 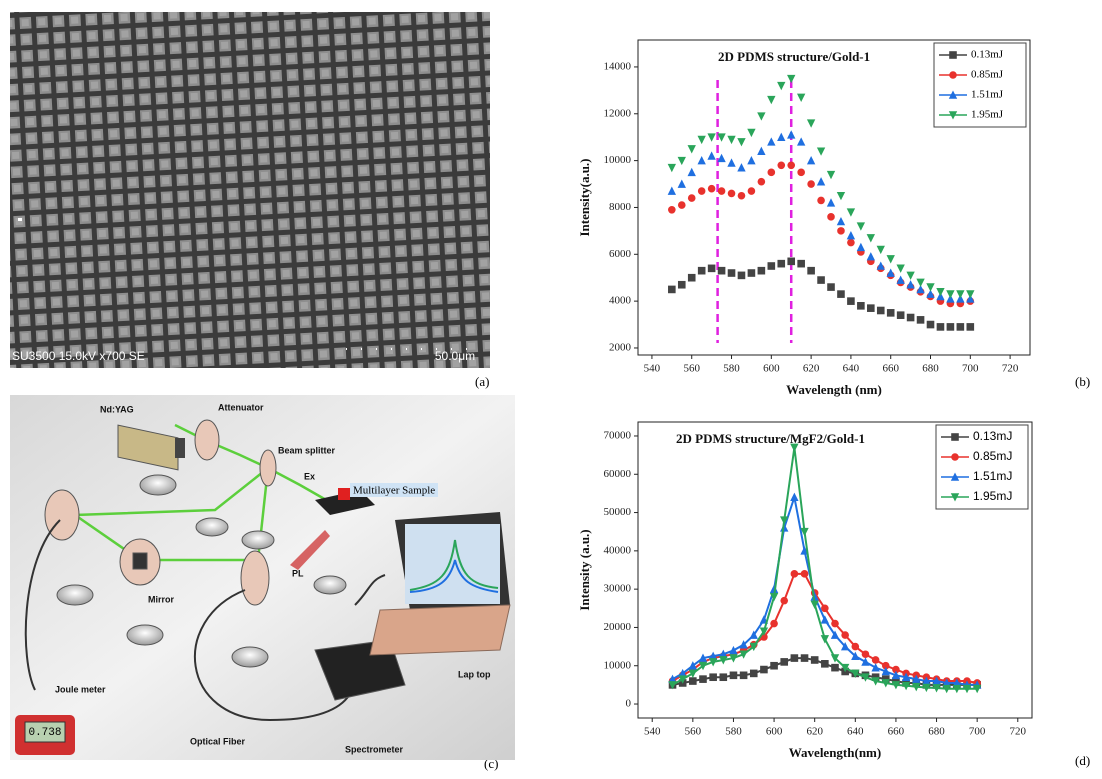 I want to click on x-tick-label: 620, so click(x=814, y=732).